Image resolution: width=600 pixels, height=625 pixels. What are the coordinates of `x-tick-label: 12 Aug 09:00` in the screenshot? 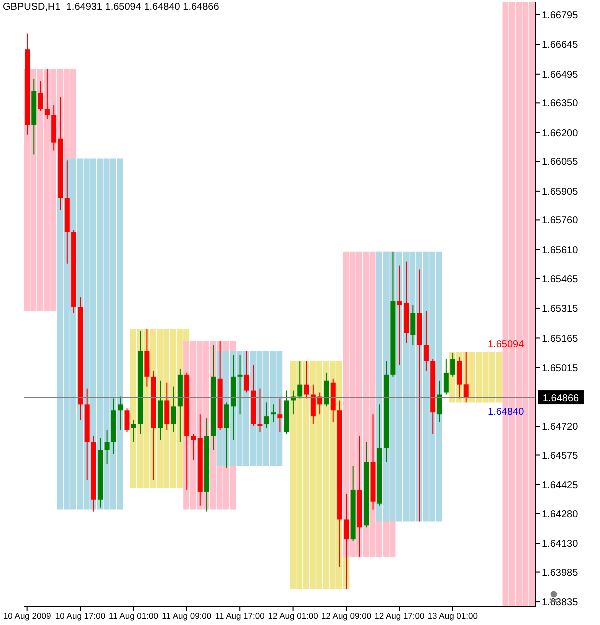 It's located at (346, 616).